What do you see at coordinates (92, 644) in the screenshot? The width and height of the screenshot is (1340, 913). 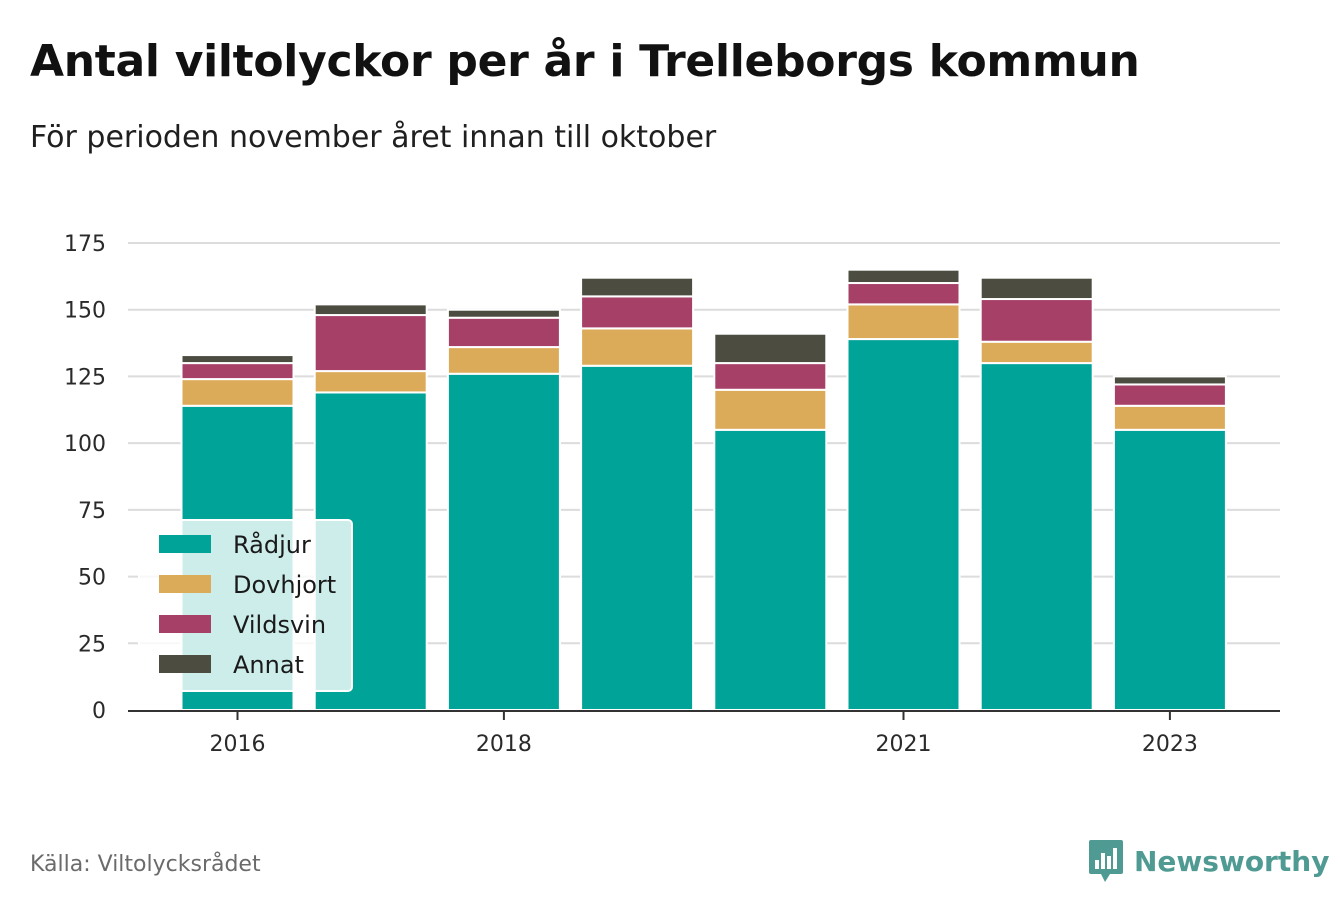 I see `y-tick-label: 25` at bounding box center [92, 644].